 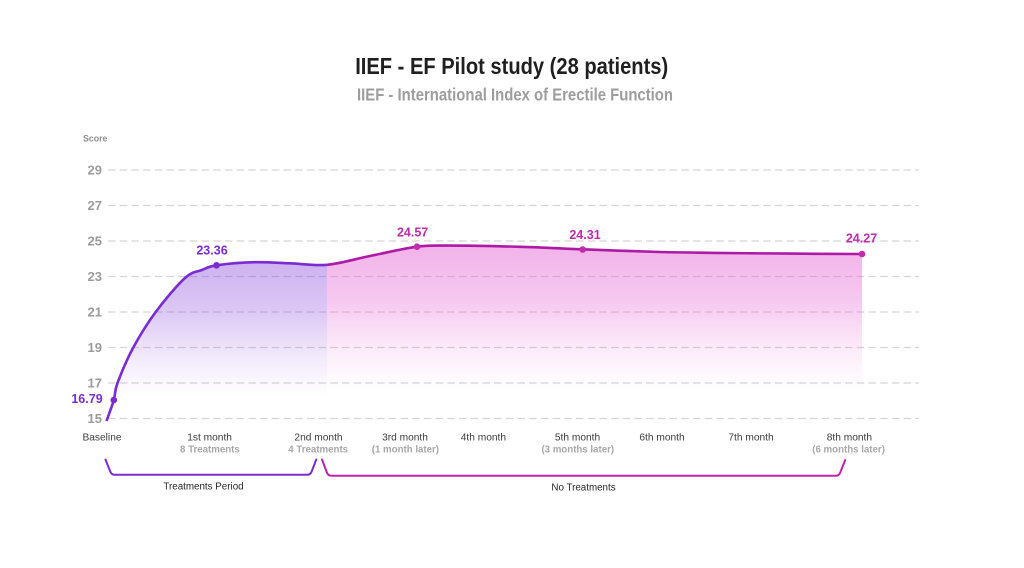 I want to click on svg-text: 19, so click(x=95, y=347).